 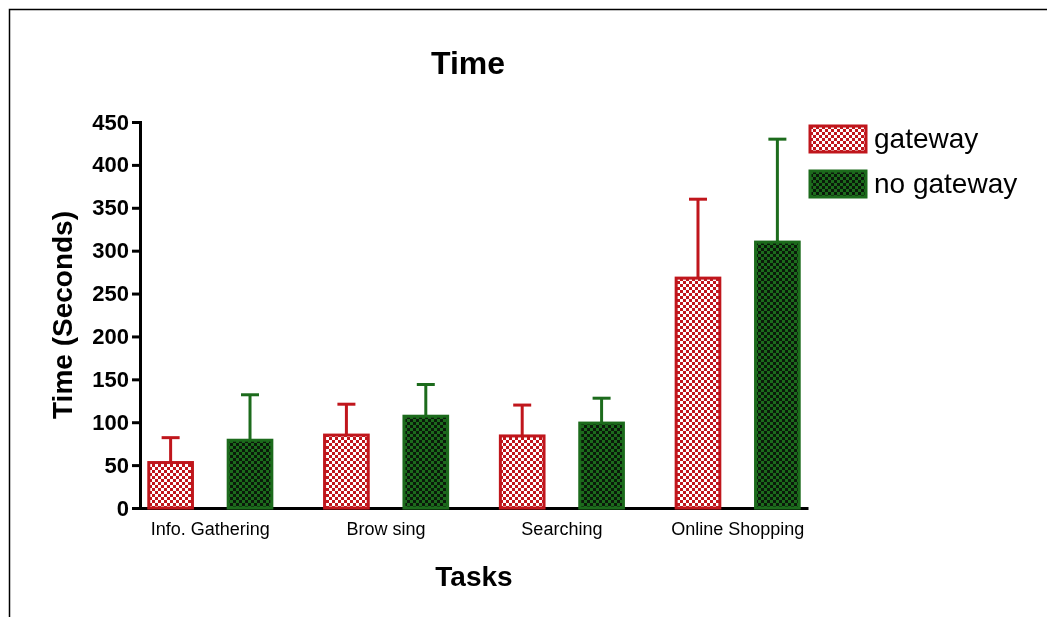 I want to click on y-tick-label: 400, so click(x=110, y=165).